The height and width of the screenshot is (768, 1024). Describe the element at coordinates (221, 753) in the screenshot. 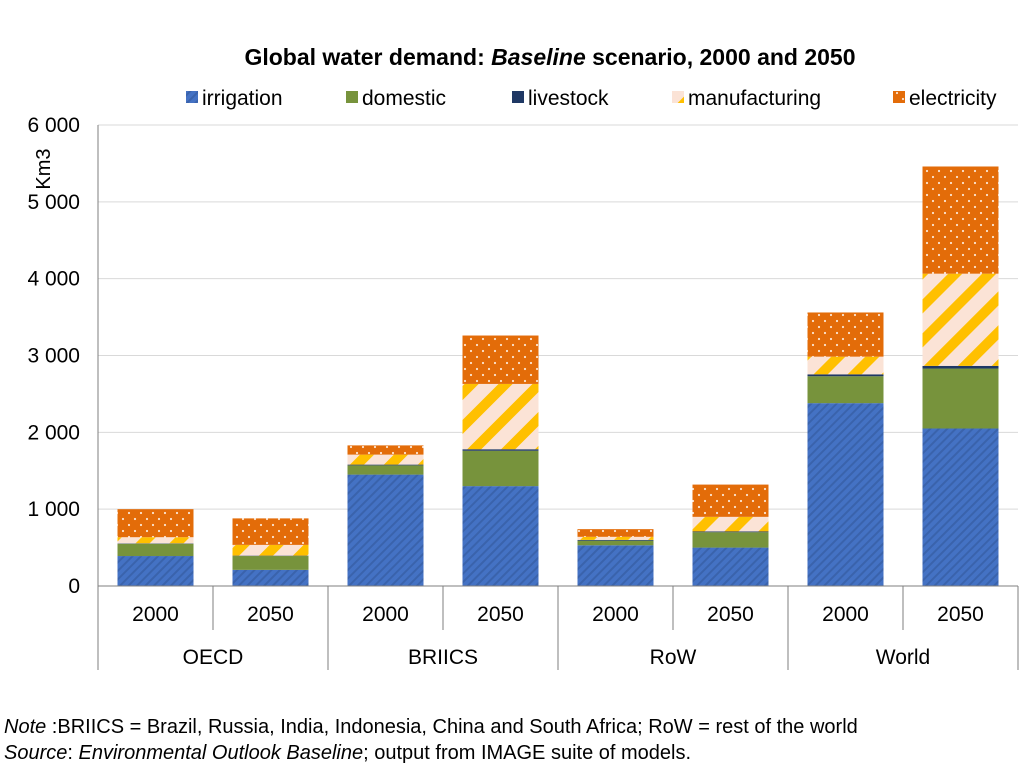

I see `source-italic: Environmental Outlook Baseline` at that location.